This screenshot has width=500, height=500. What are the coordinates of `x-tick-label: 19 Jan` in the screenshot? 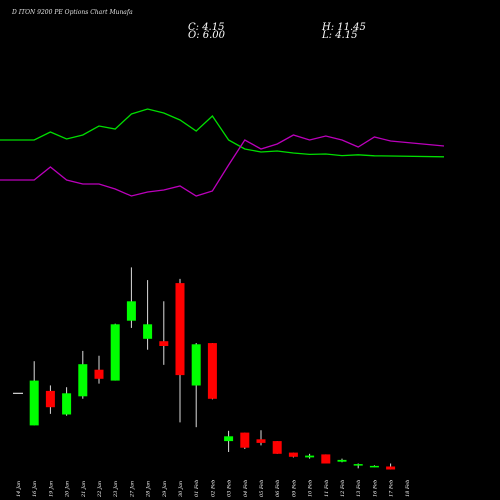 It's located at (51, 489).